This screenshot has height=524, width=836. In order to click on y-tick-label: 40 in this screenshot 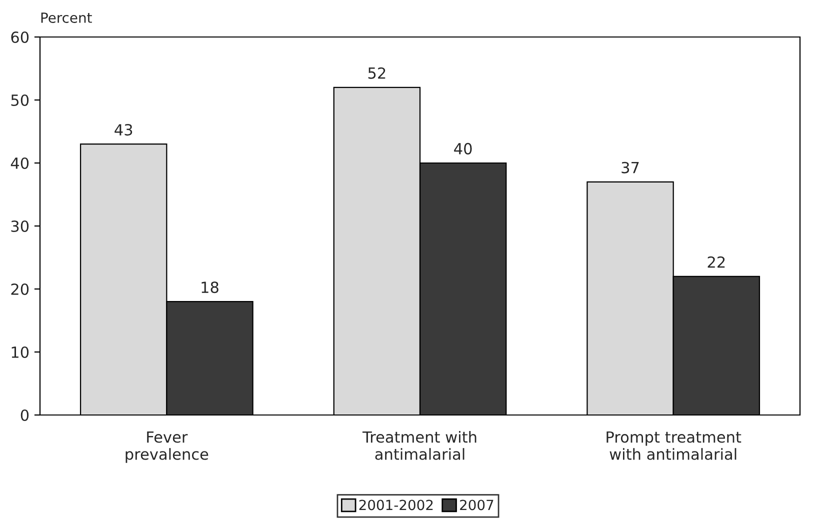, I will do `click(19, 163)`.